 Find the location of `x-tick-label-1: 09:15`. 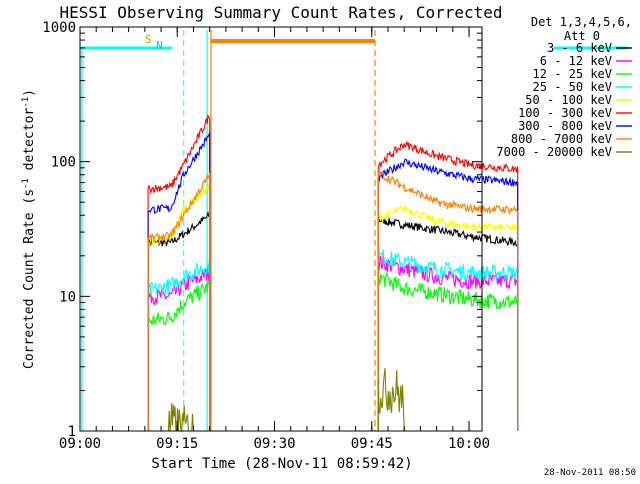

x-tick-label-1: 09:15 is located at coordinates (177, 444).